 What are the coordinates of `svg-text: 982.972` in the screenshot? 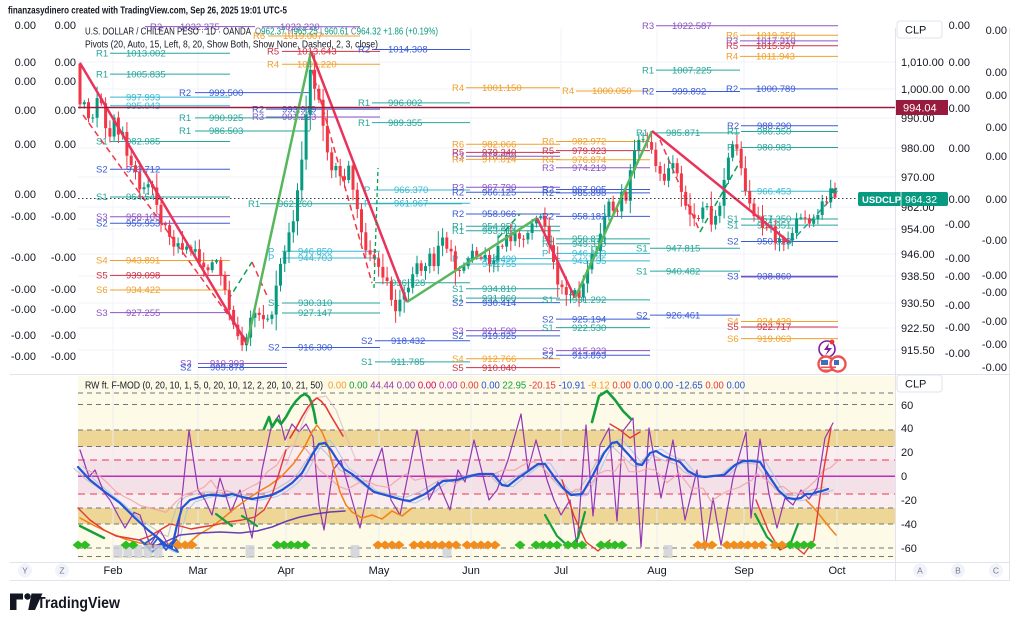 It's located at (589, 142).